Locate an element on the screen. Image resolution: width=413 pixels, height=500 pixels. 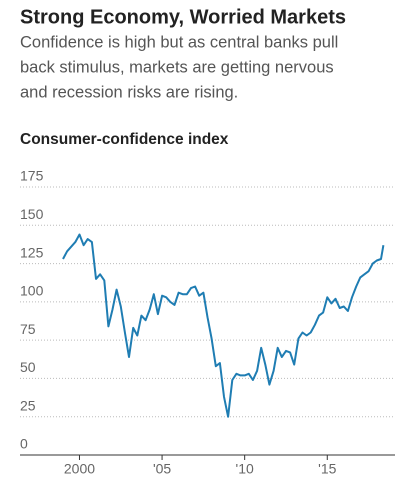
x-tick-label: '15 is located at coordinates (327, 469).